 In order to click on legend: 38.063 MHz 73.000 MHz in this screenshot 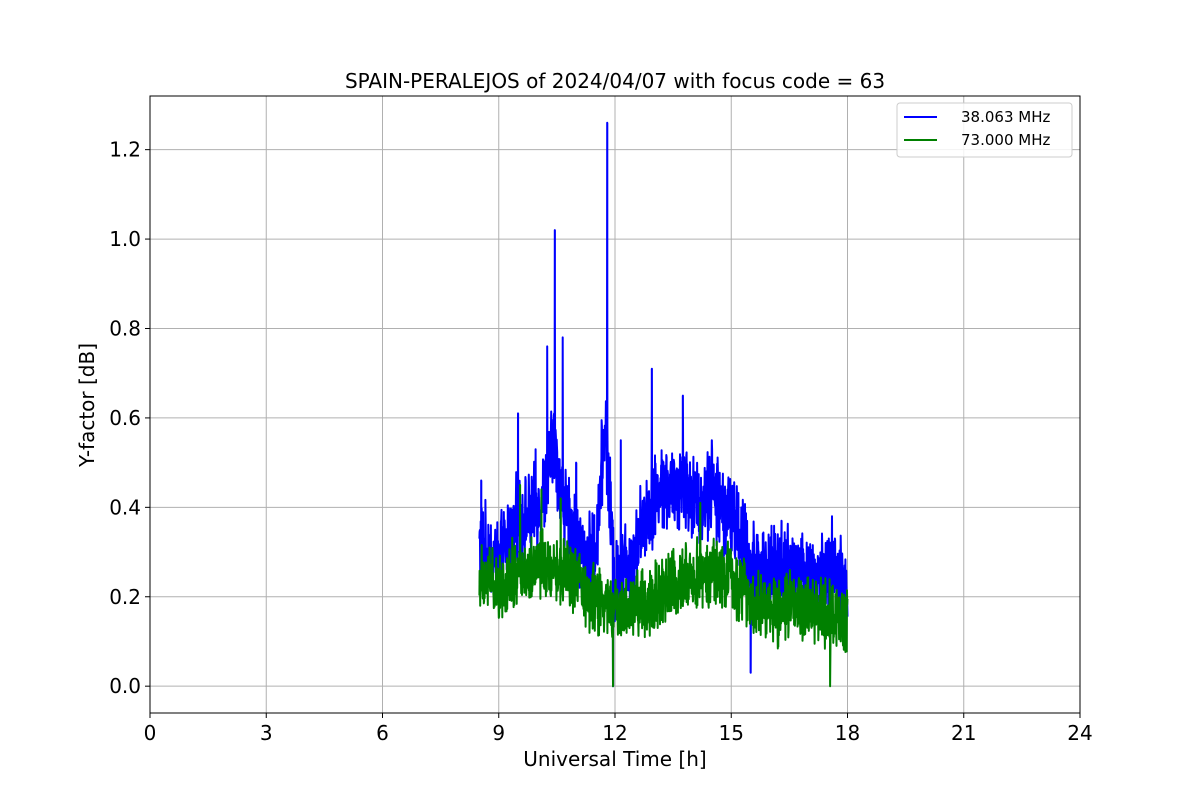, I will do `click(984, 130)`.